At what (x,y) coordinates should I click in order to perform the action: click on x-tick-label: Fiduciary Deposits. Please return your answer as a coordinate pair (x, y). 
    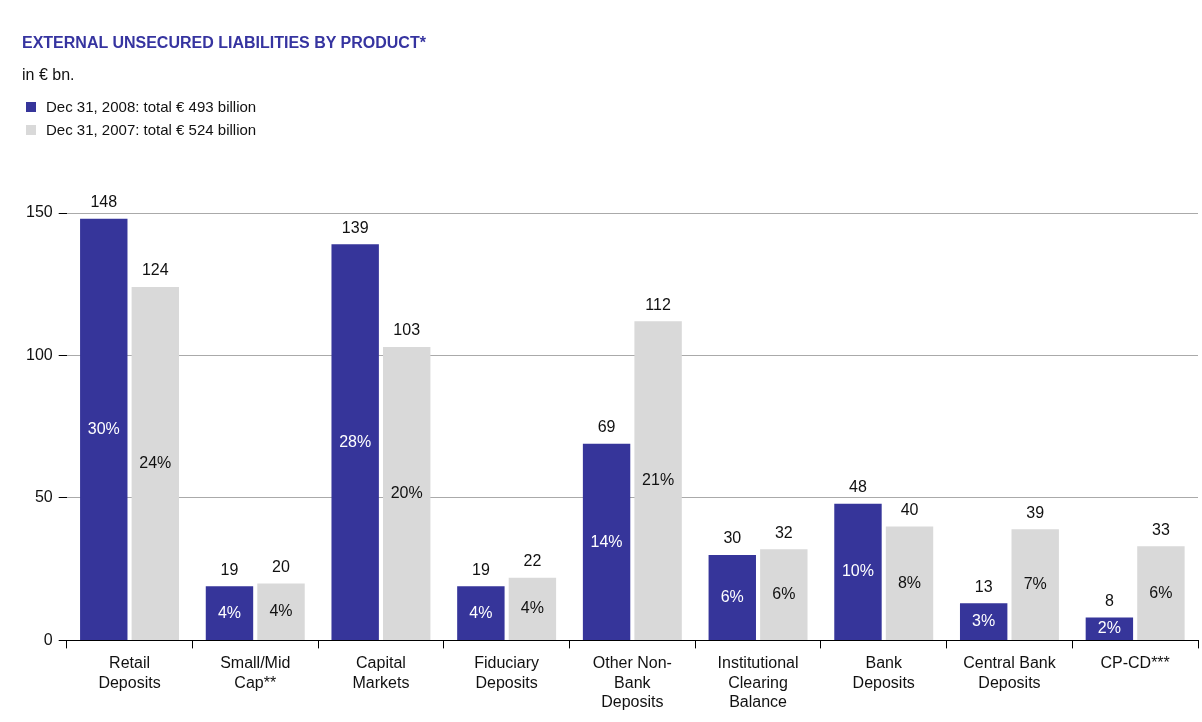
    Looking at the image, I should click on (507, 672).